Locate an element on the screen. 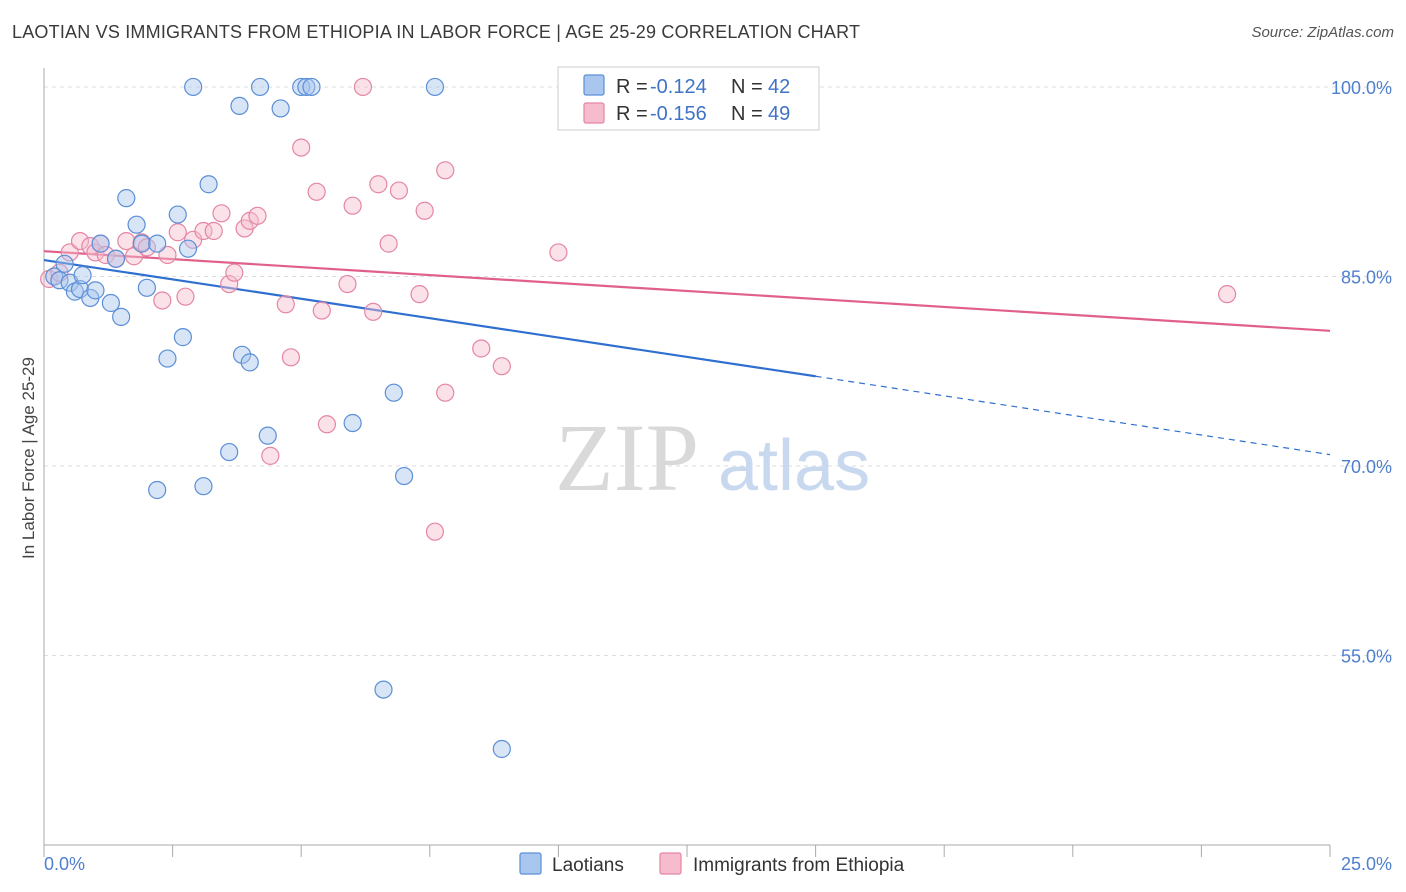 The height and width of the screenshot is (892, 1406). y-axis-label: In Labor Force | Age 25-29 is located at coordinates (28, 458).